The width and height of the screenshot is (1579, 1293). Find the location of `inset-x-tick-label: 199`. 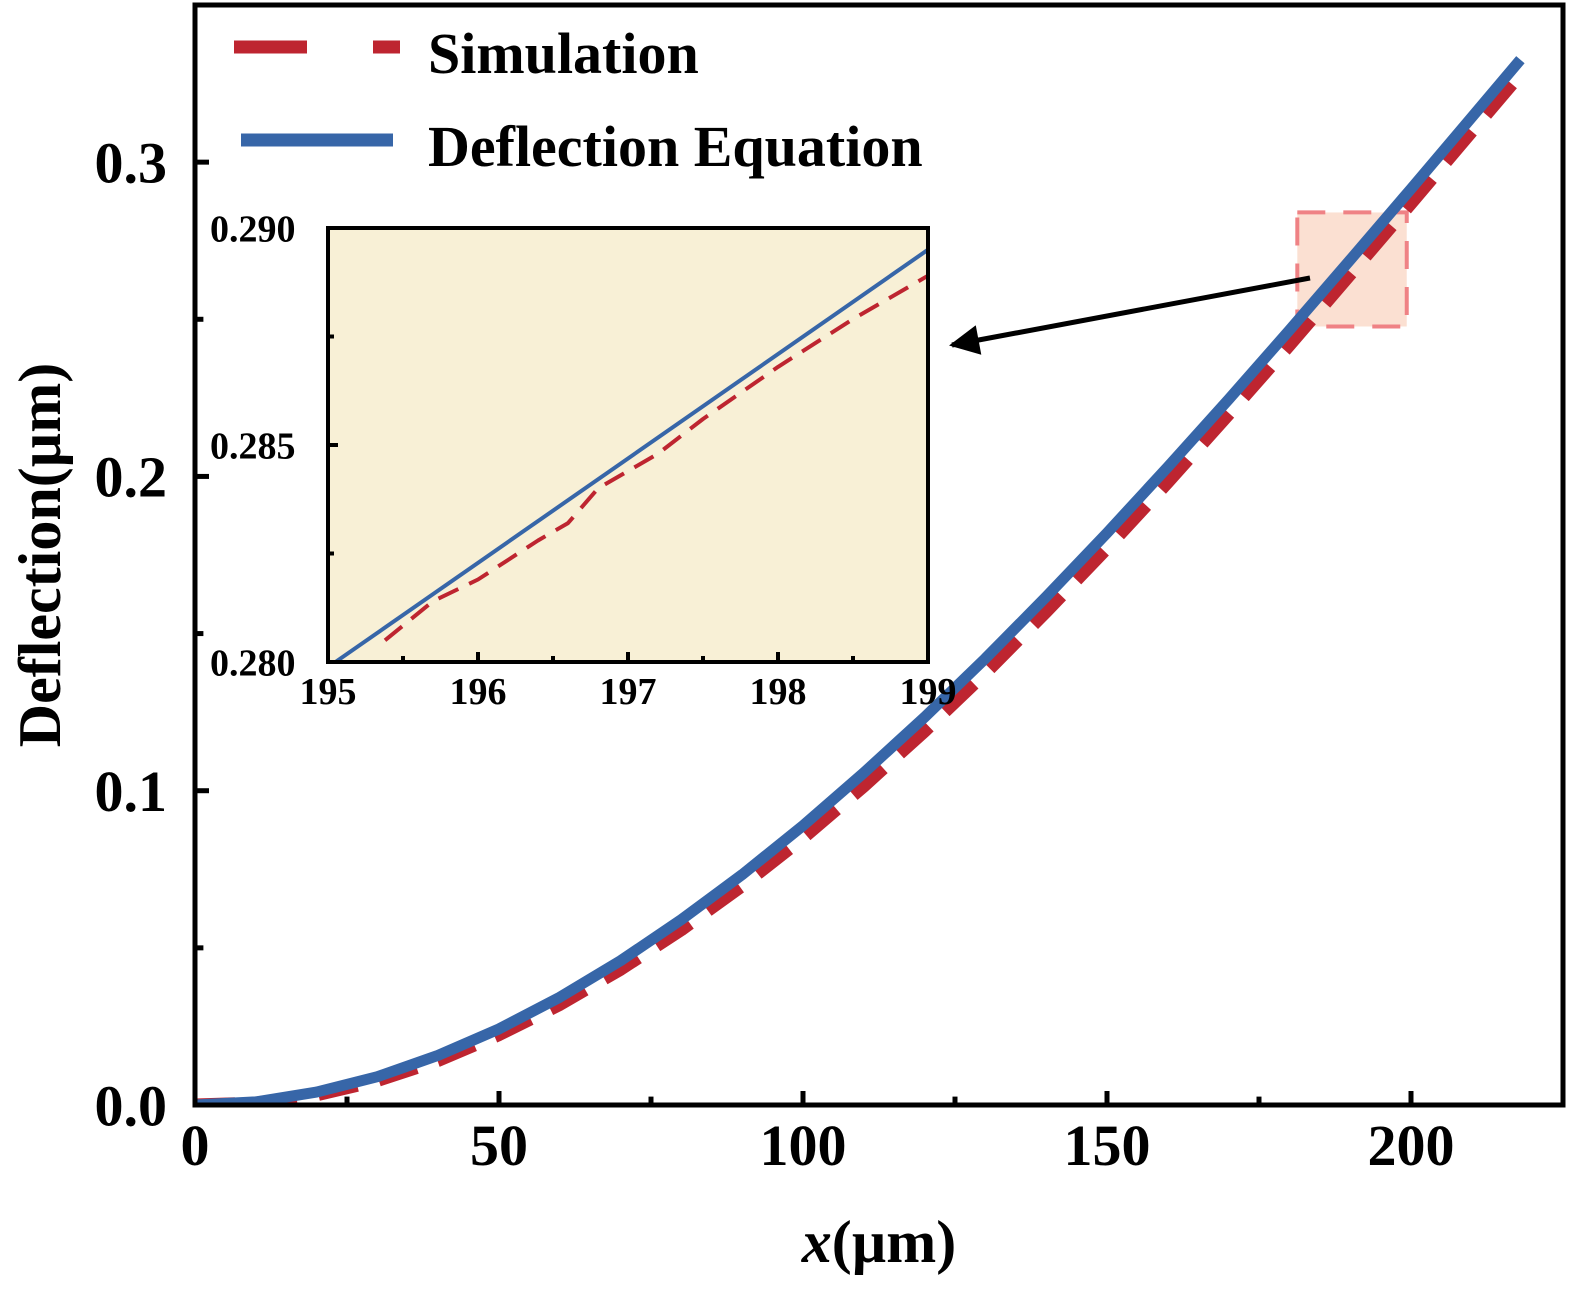

inset-x-tick-label: 199 is located at coordinates (928, 692).